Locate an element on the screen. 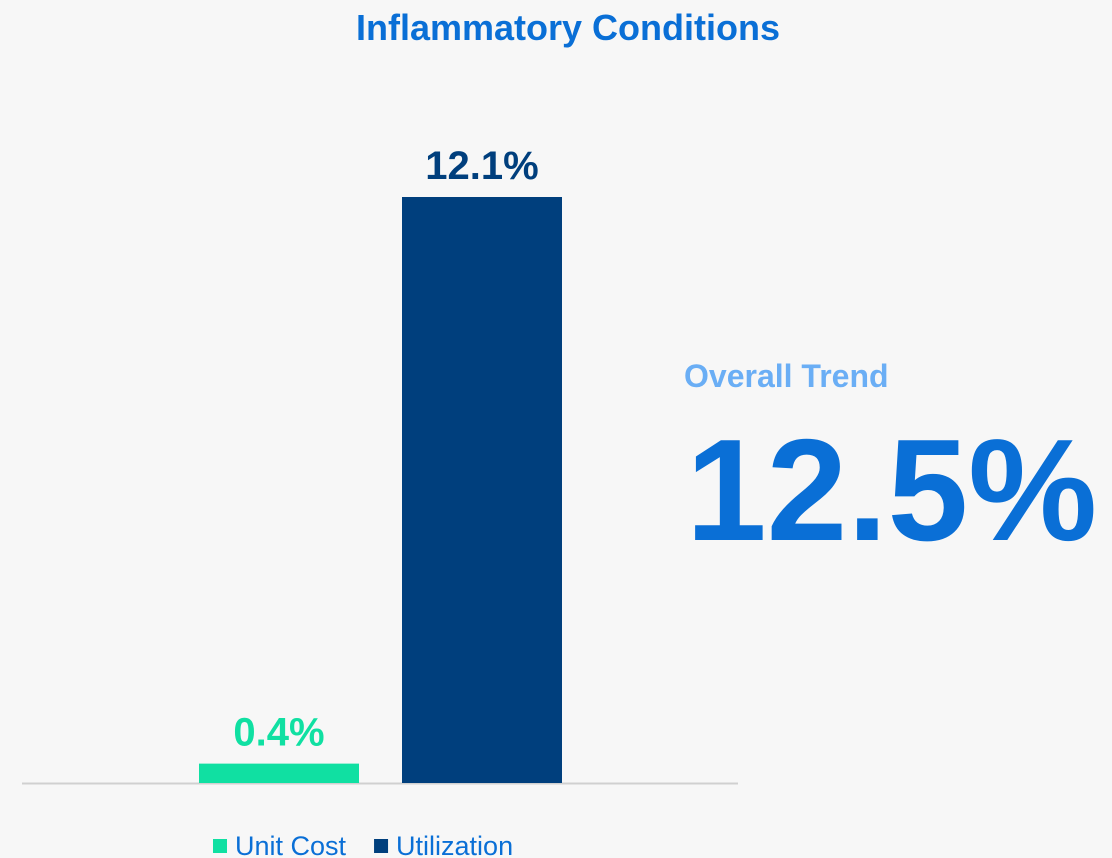 The width and height of the screenshot is (1112, 858). legend-label: Unit Cost is located at coordinates (291, 844).